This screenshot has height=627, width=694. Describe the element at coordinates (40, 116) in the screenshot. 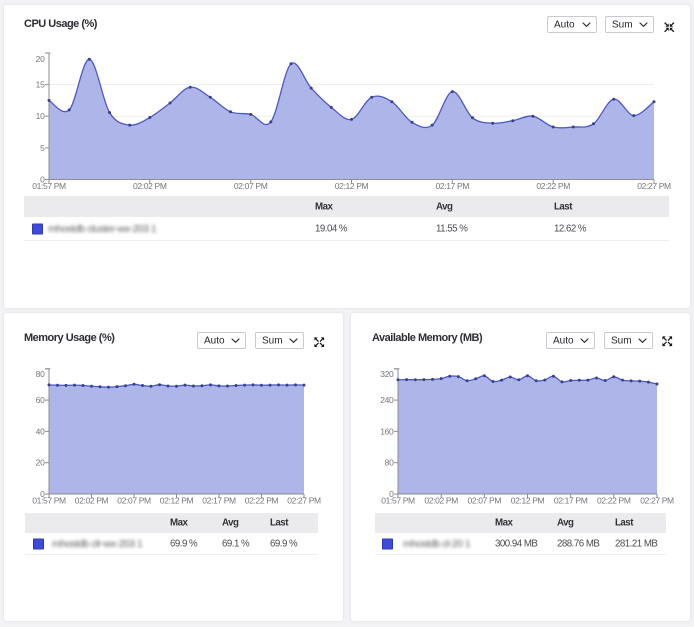

I see `svg-text: 10` at that location.